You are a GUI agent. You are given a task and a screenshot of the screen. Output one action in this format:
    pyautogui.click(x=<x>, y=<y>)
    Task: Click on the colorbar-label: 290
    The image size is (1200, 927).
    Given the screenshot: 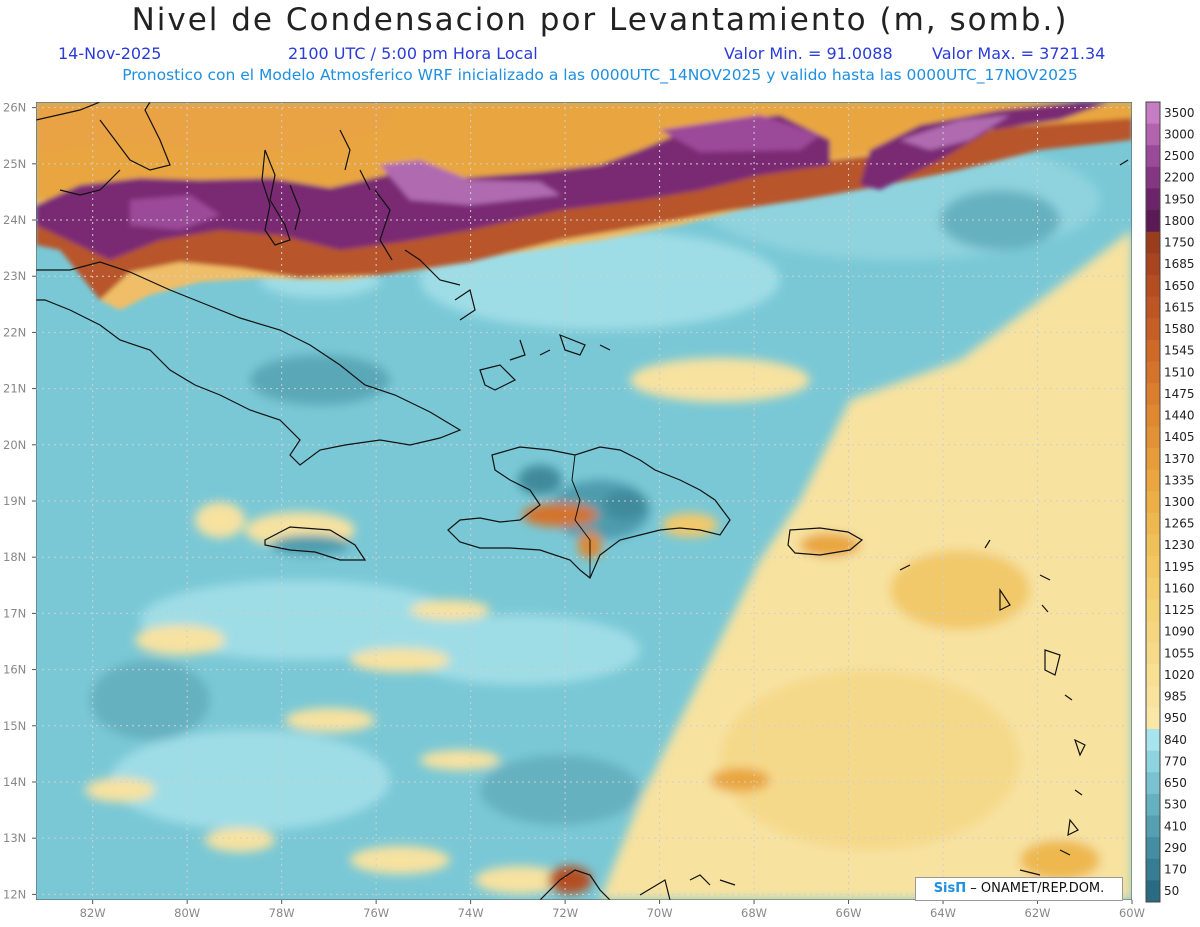 What is the action you would take?
    pyautogui.click(x=1175, y=848)
    